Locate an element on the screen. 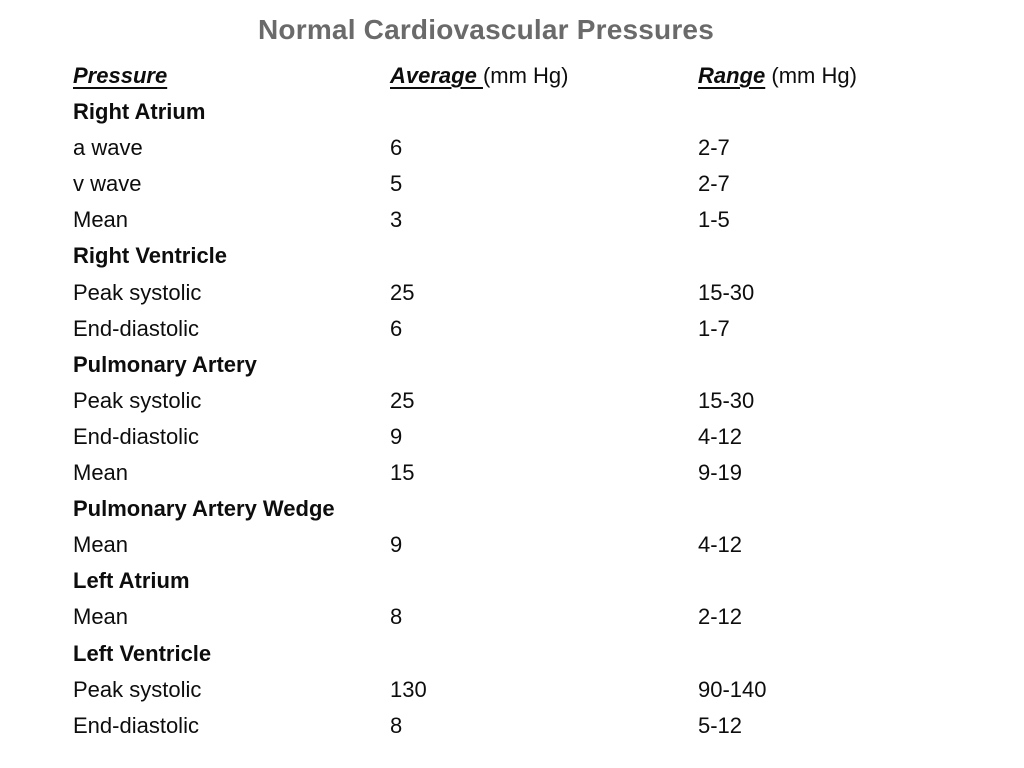 This screenshot has width=1024, height=768. table-row: Mean 15 9-19 is located at coordinates (543, 473).